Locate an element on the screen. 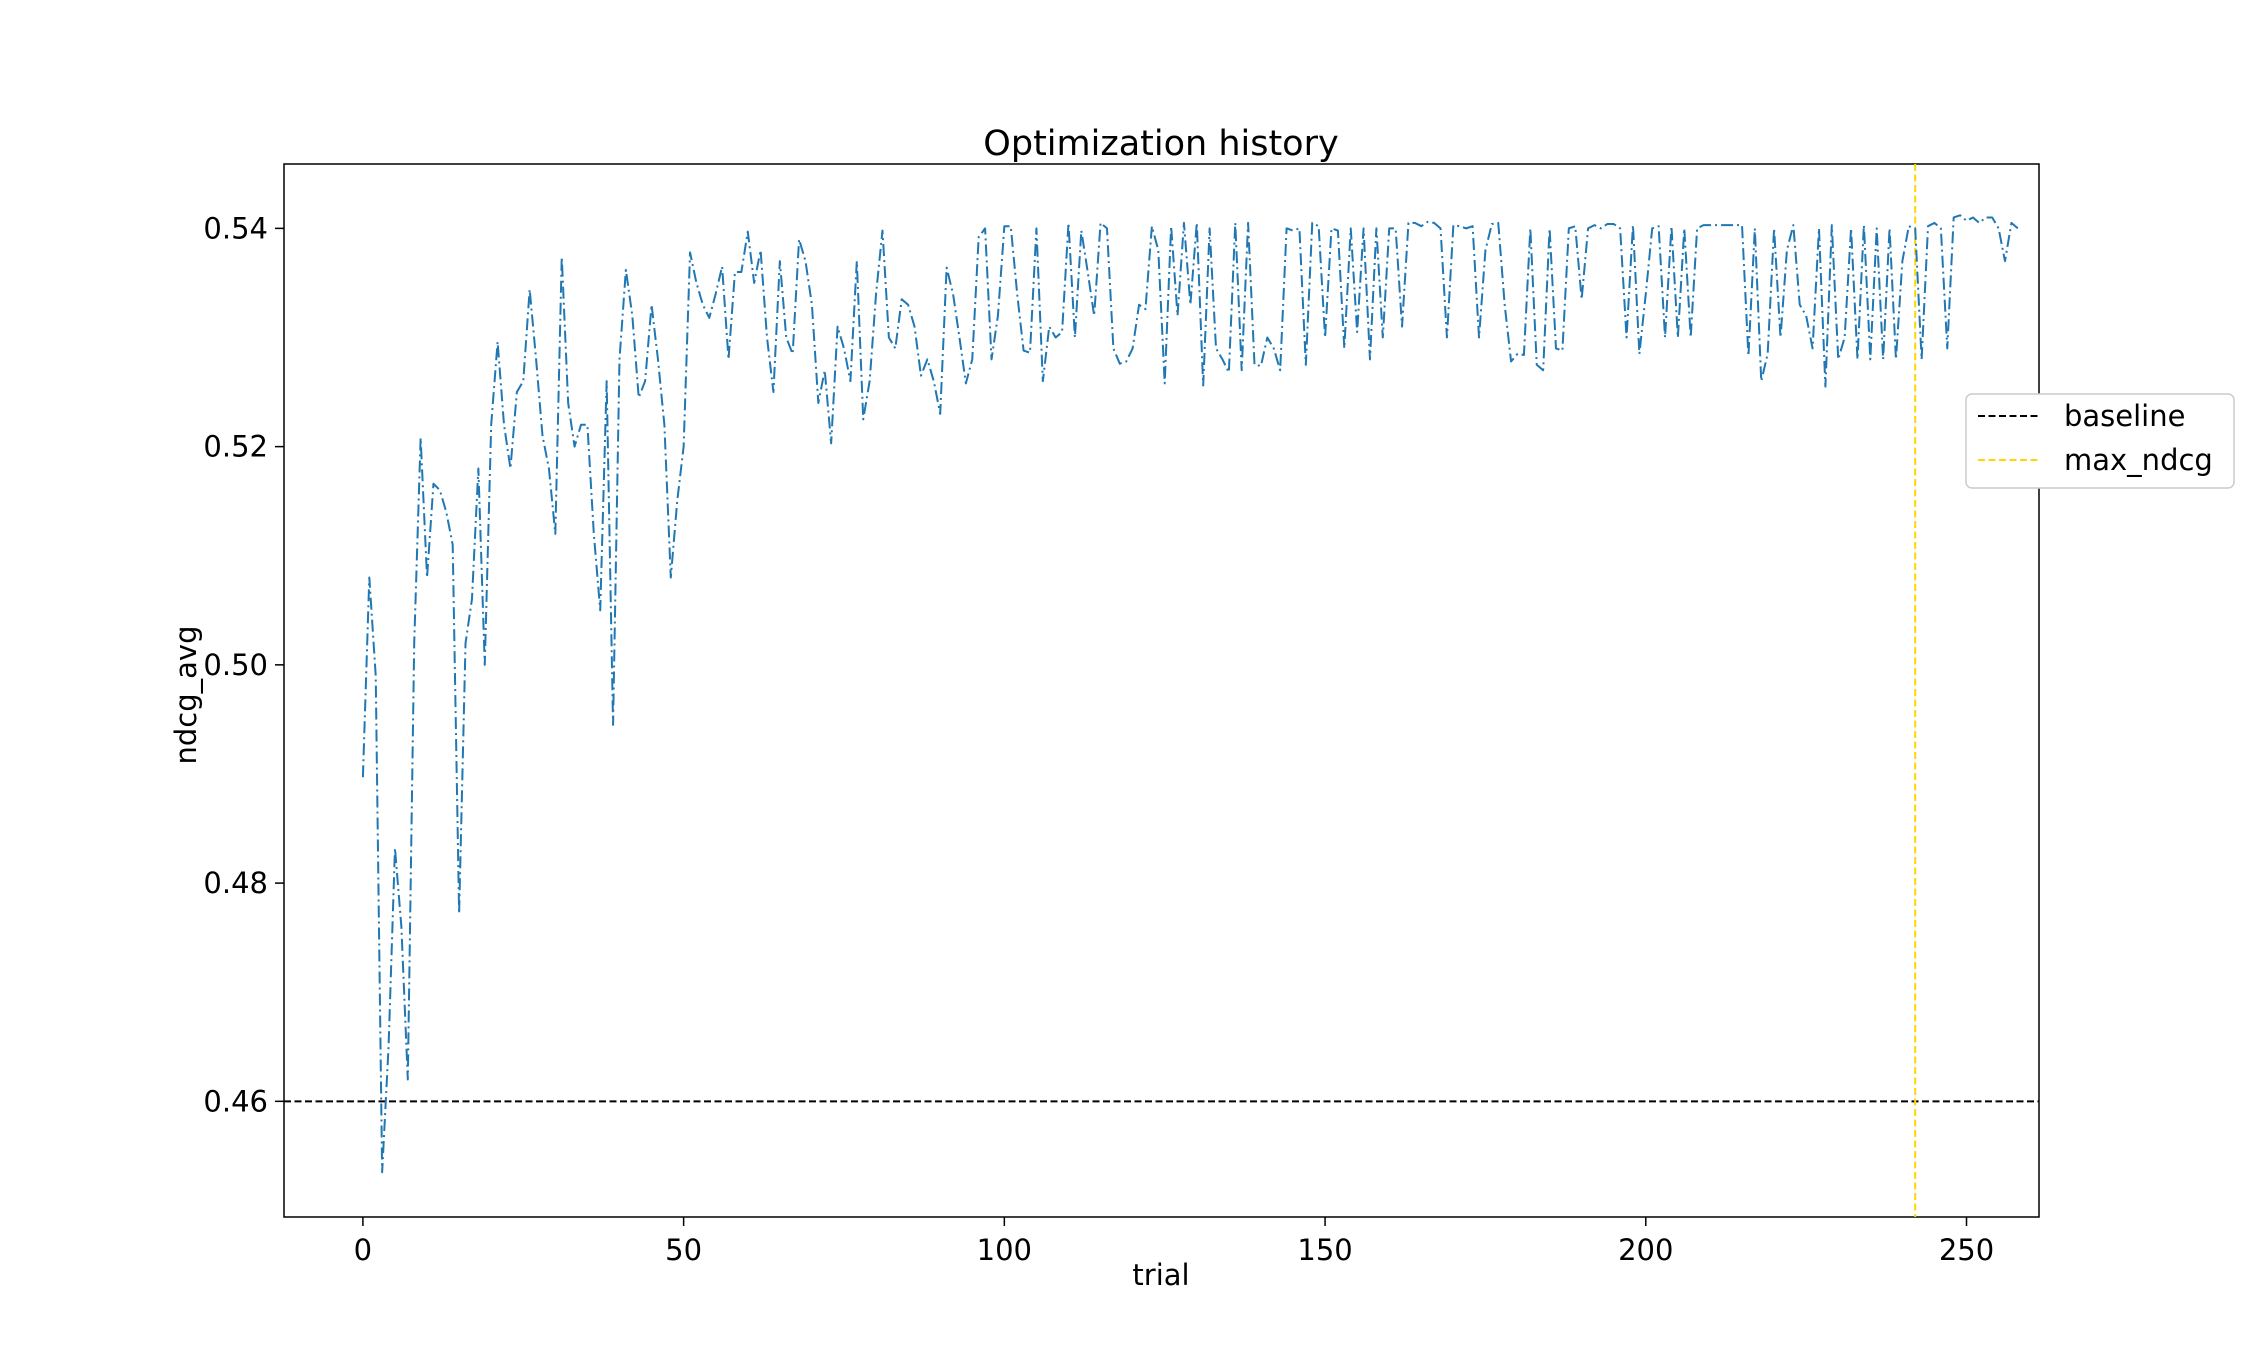 This screenshot has height=1362, width=2256. y-tick-label: 0.46 is located at coordinates (235, 1101).